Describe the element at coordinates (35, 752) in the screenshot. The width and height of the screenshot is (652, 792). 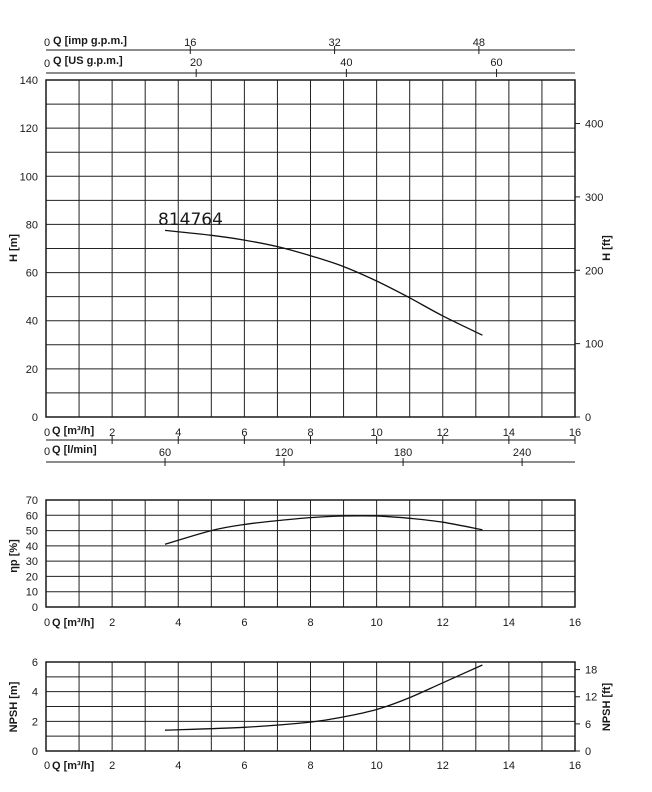
I see `npsh-y-tick-label: 0` at that location.